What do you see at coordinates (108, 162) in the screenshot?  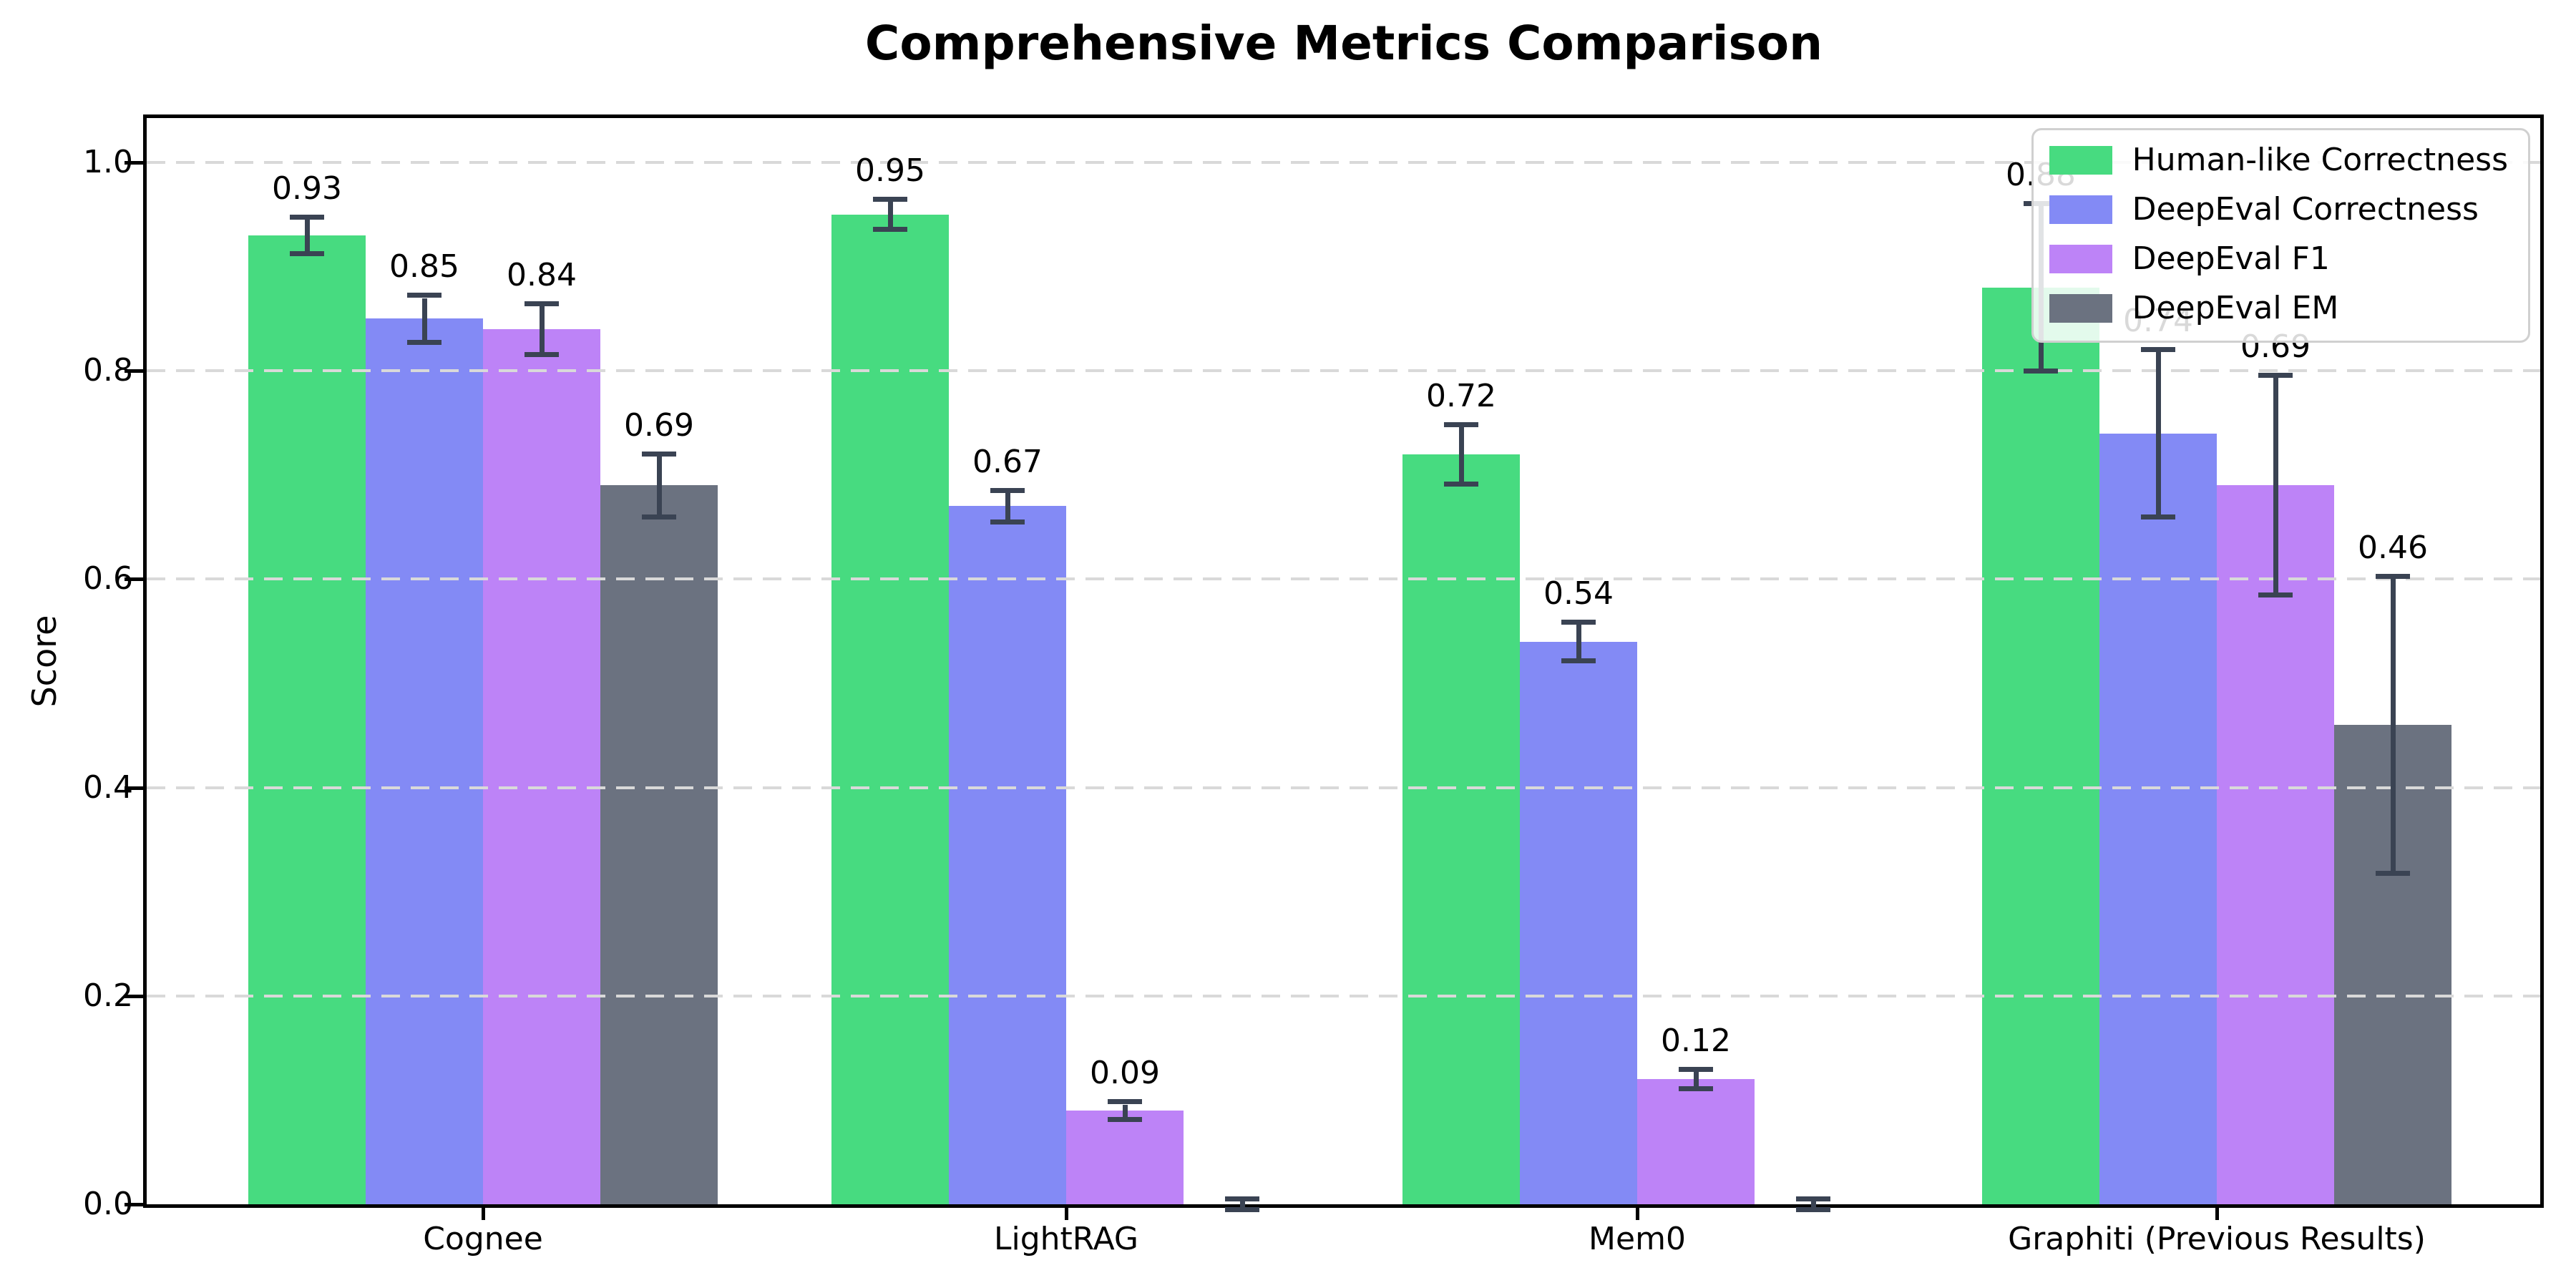 I see `y-tick-label: 1.0` at bounding box center [108, 162].